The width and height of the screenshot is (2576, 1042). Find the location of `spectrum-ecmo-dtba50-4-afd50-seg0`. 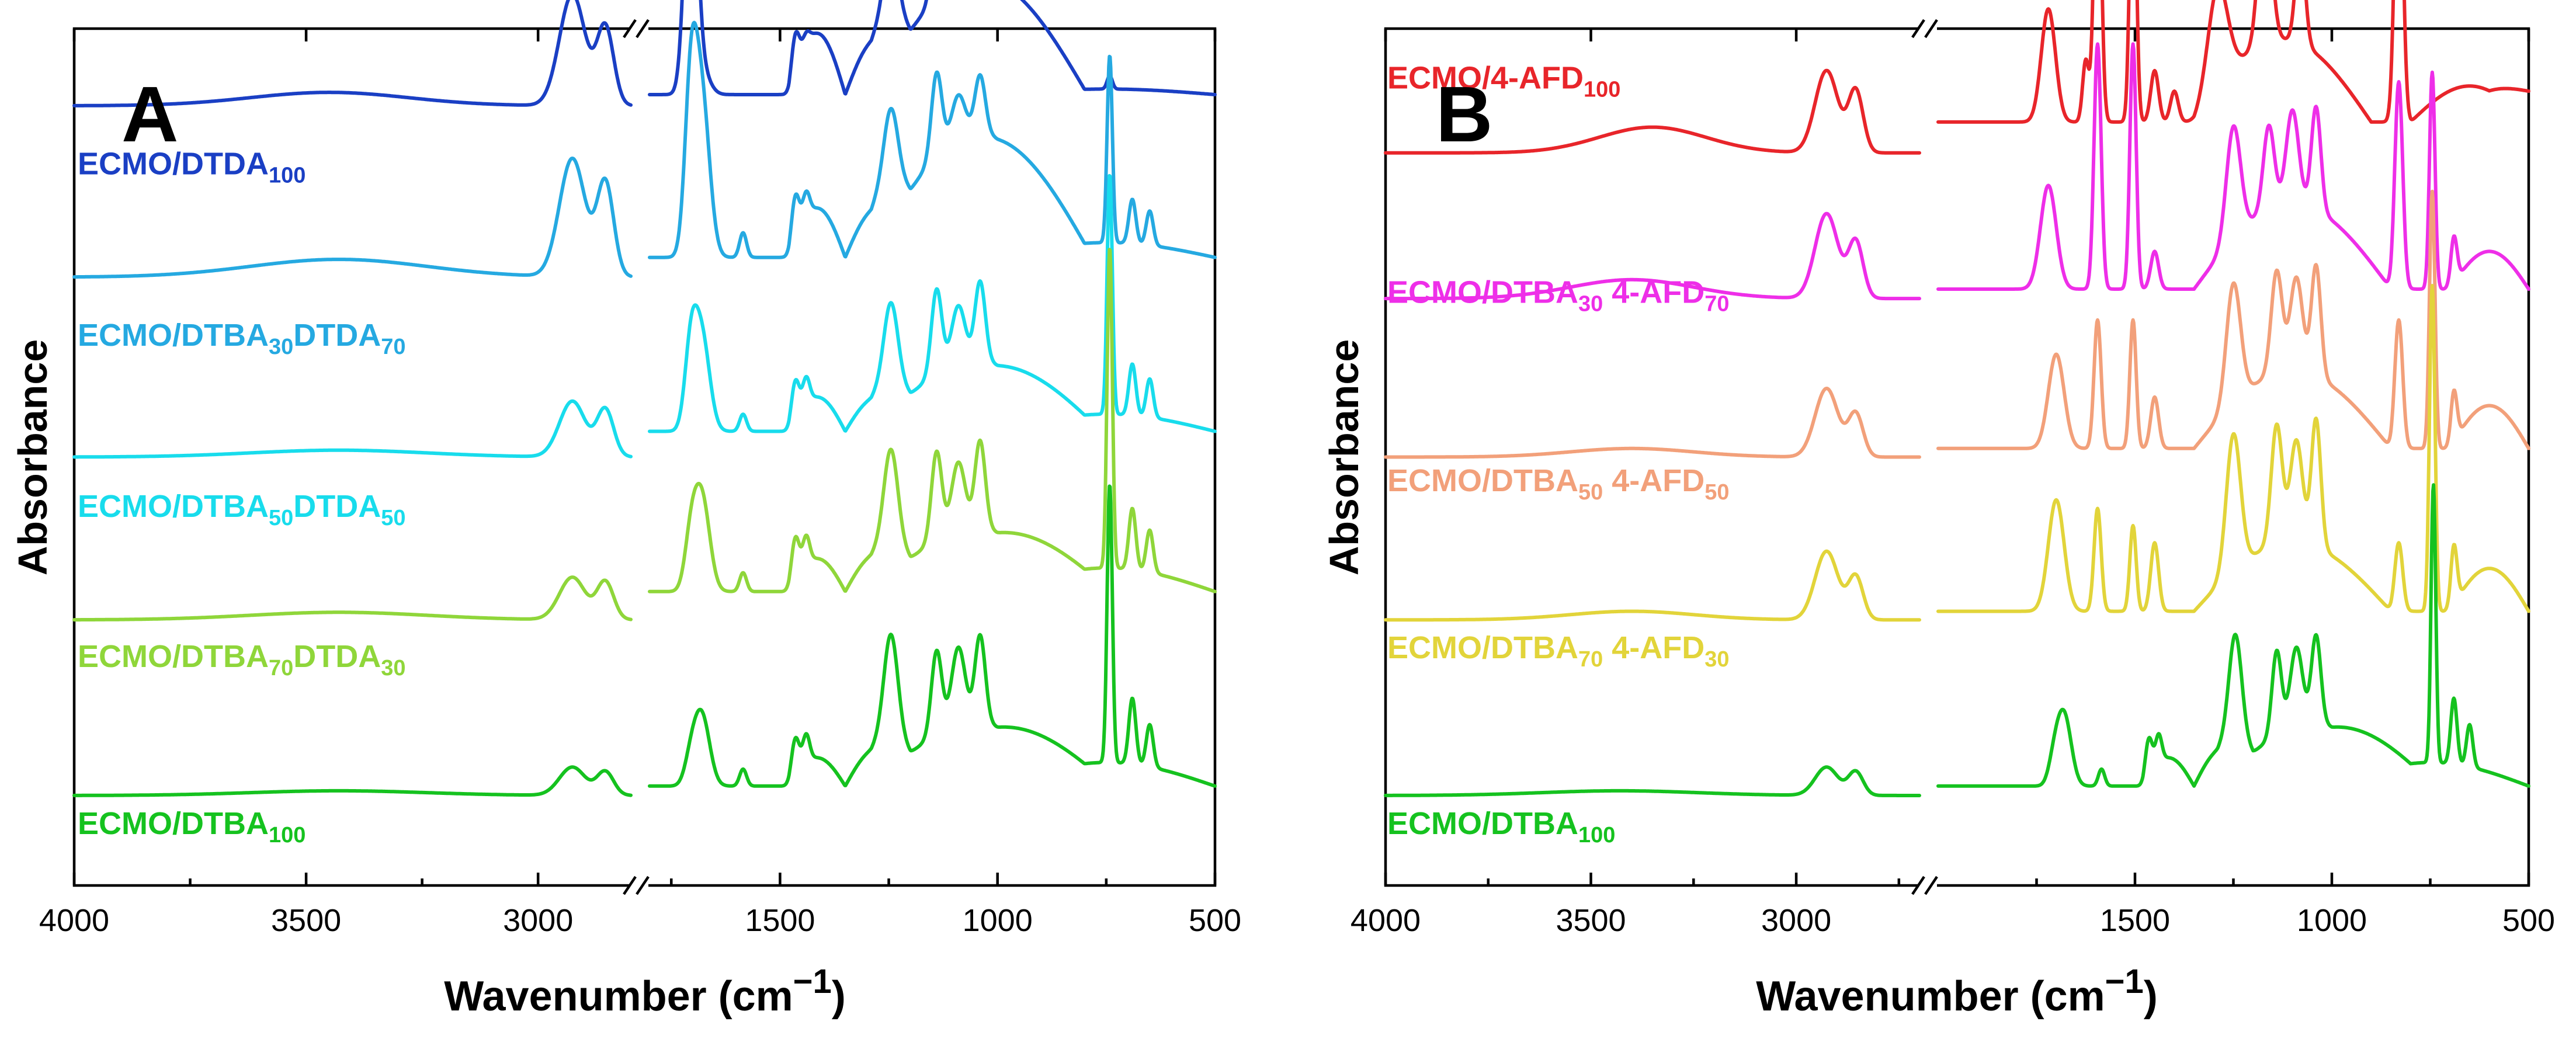

spectrum-ecmo-dtba50-4-afd50-seg0 is located at coordinates (1652, 423).